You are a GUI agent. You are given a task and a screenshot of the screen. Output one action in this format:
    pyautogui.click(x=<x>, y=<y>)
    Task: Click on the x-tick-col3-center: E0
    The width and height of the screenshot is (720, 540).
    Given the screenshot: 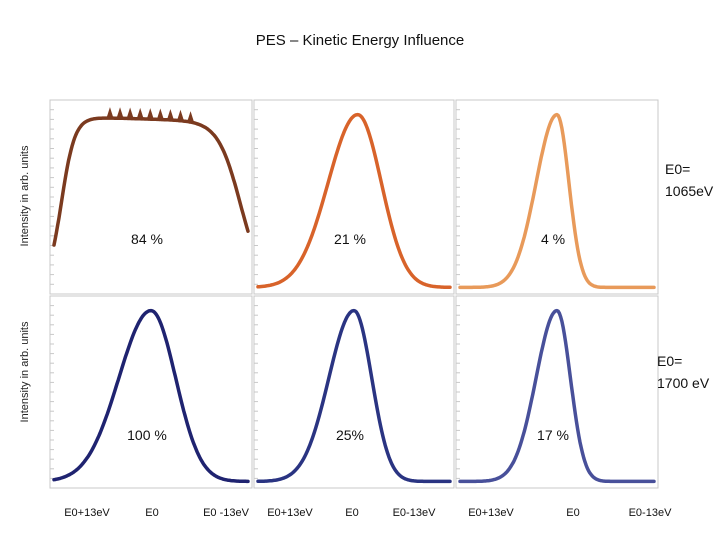 What is the action you would take?
    pyautogui.click(x=572, y=513)
    